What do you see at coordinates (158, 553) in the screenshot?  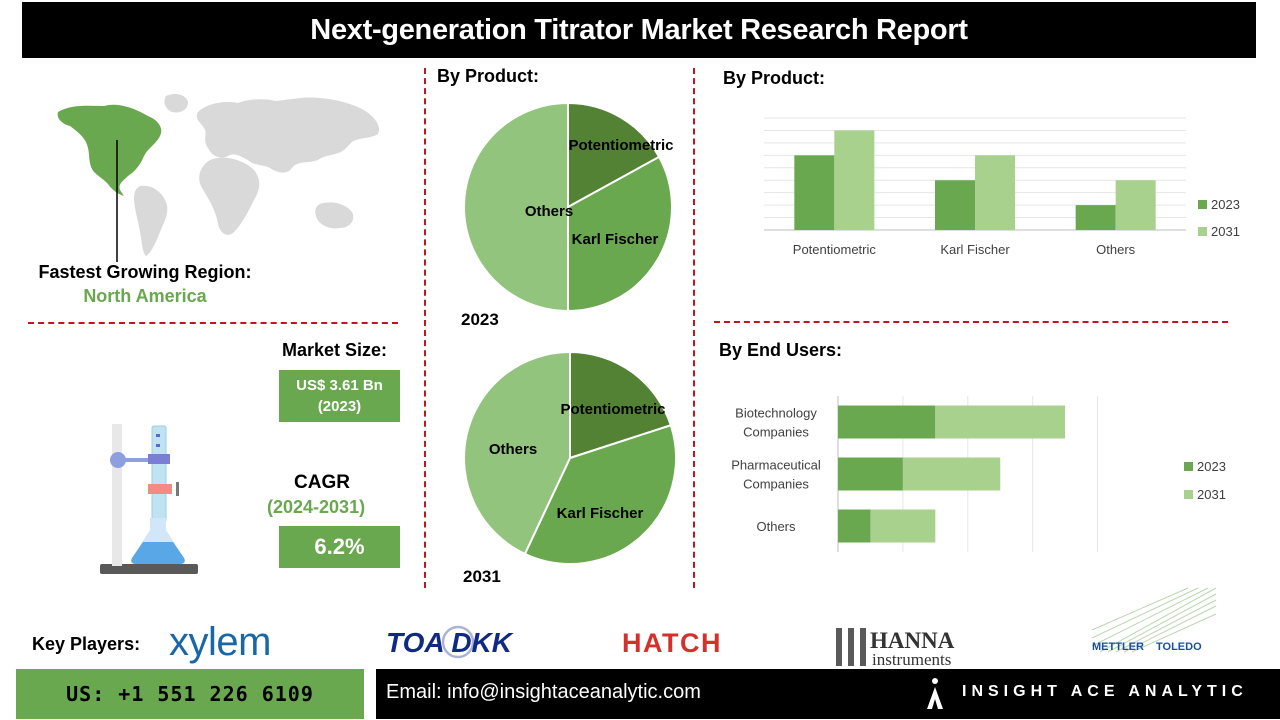 I see `flask-liquid` at bounding box center [158, 553].